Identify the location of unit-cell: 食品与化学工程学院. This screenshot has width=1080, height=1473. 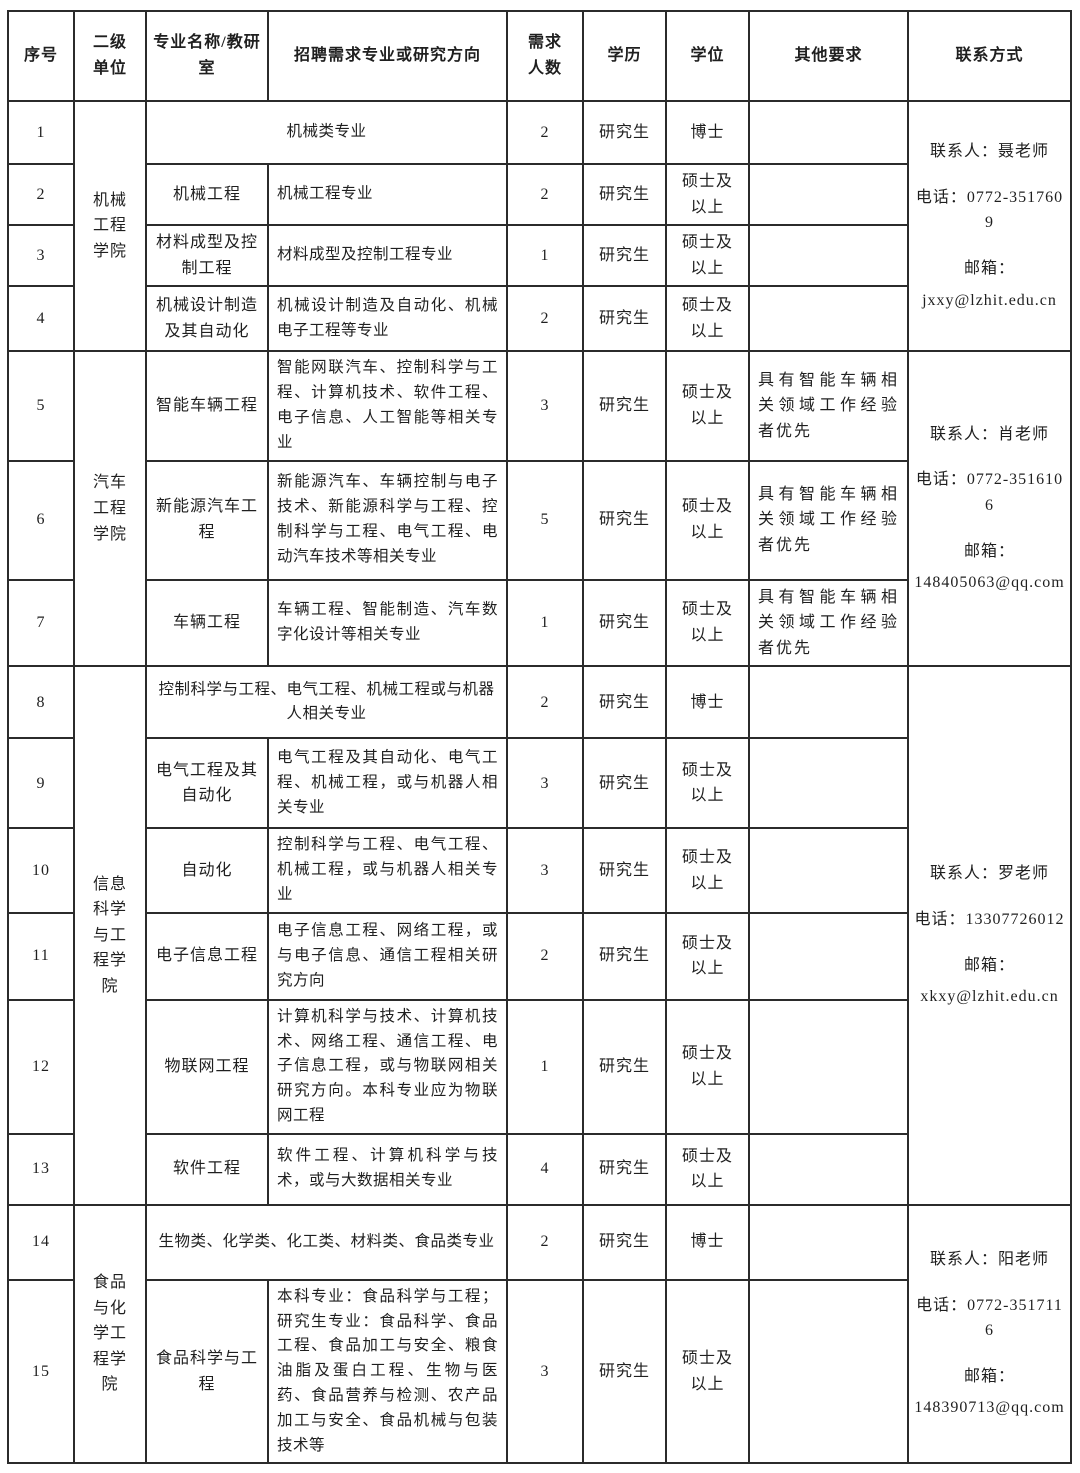
(110, 1334).